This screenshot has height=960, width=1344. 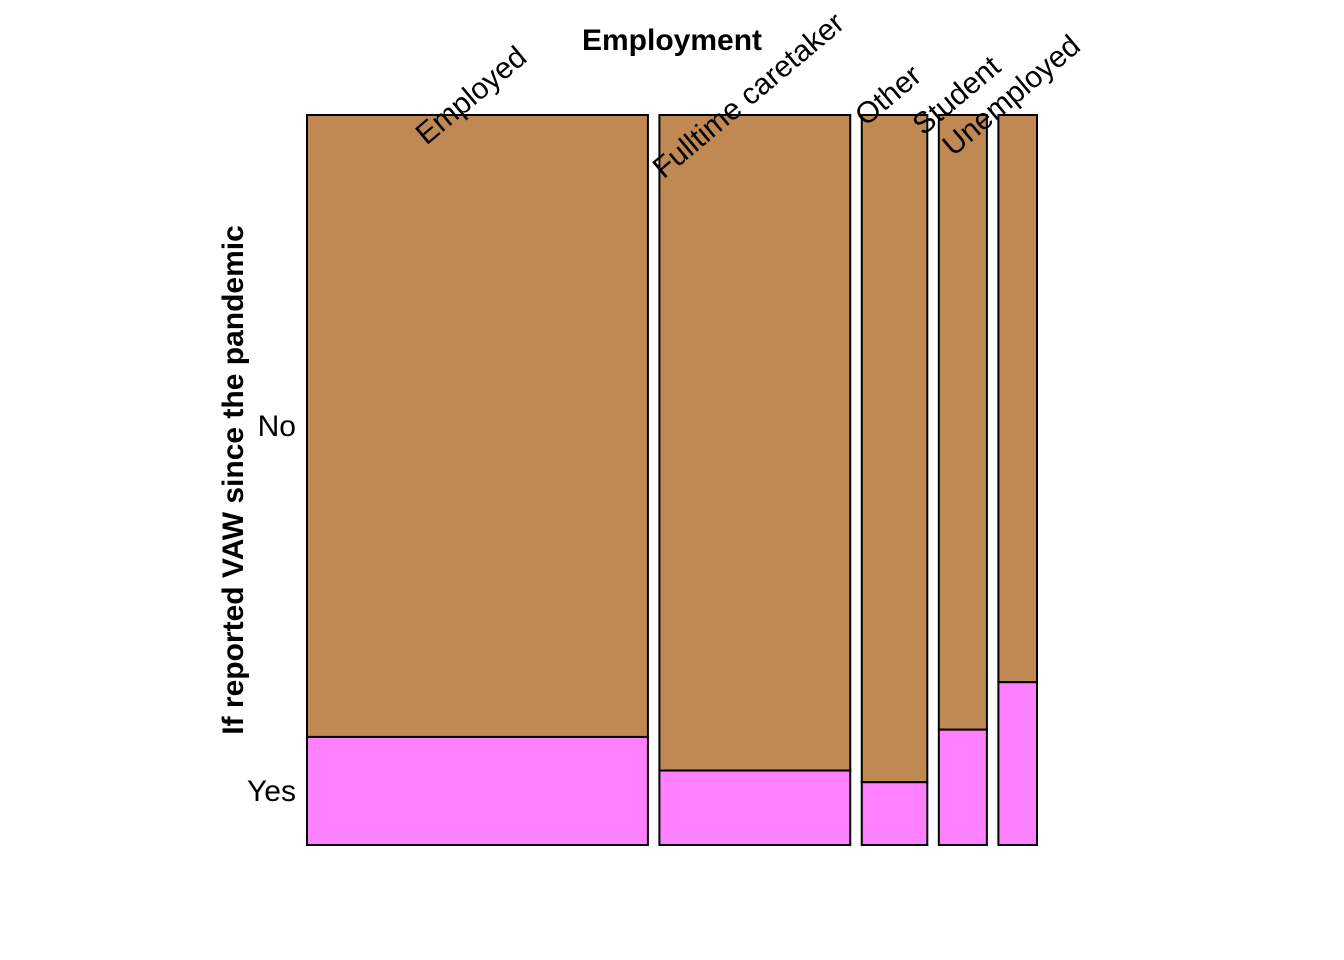 I want to click on y-axis-title: If reported VAW since the pandemic, so click(x=233, y=480).